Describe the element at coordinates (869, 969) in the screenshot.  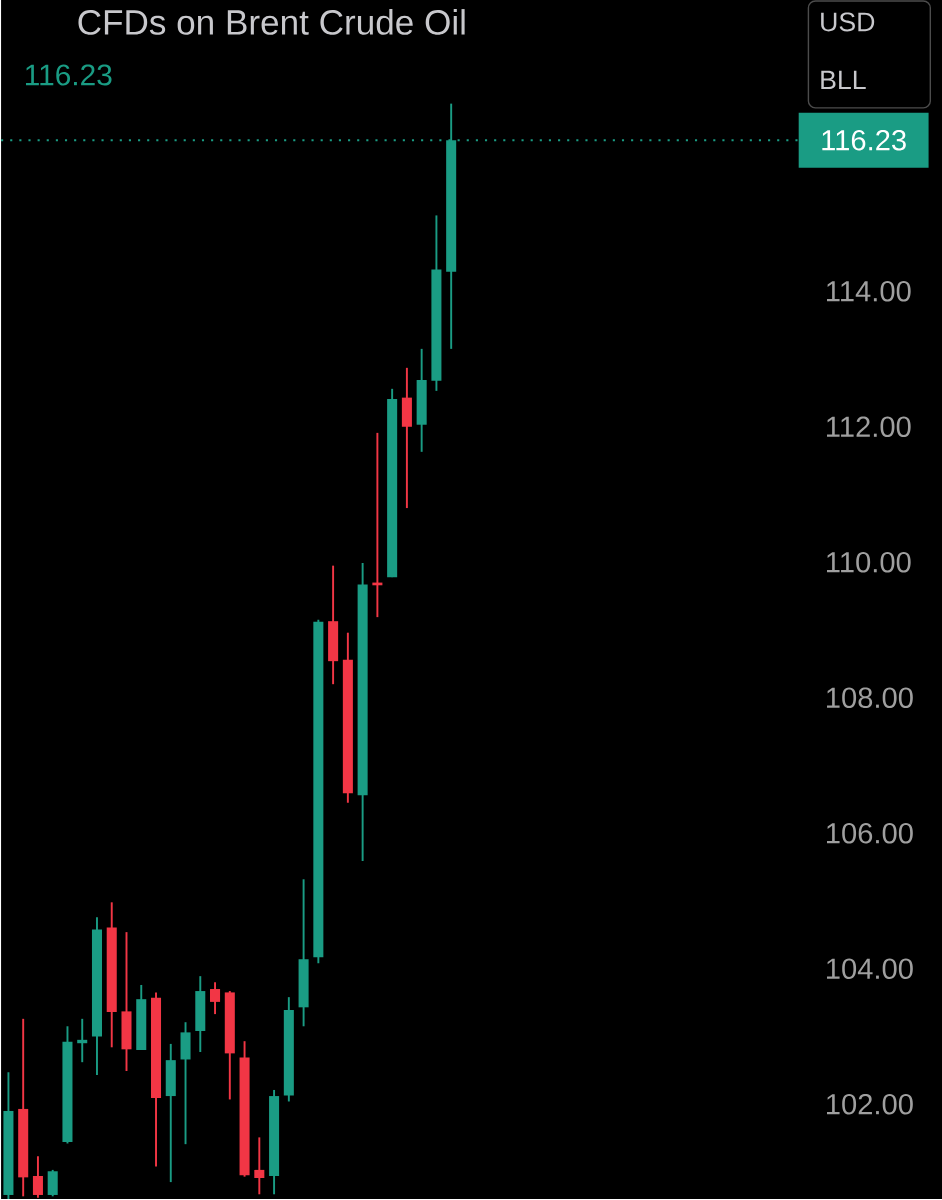
I see `y-tick-label: 104.00` at that location.